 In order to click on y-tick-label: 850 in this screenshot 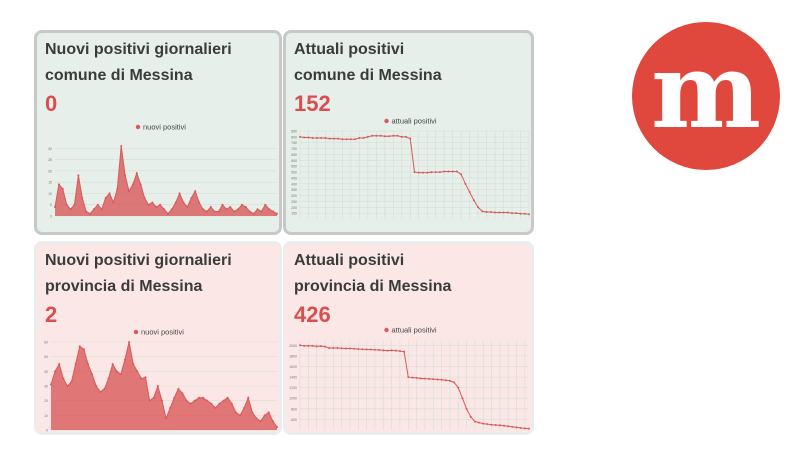, I will do `click(294, 132)`.